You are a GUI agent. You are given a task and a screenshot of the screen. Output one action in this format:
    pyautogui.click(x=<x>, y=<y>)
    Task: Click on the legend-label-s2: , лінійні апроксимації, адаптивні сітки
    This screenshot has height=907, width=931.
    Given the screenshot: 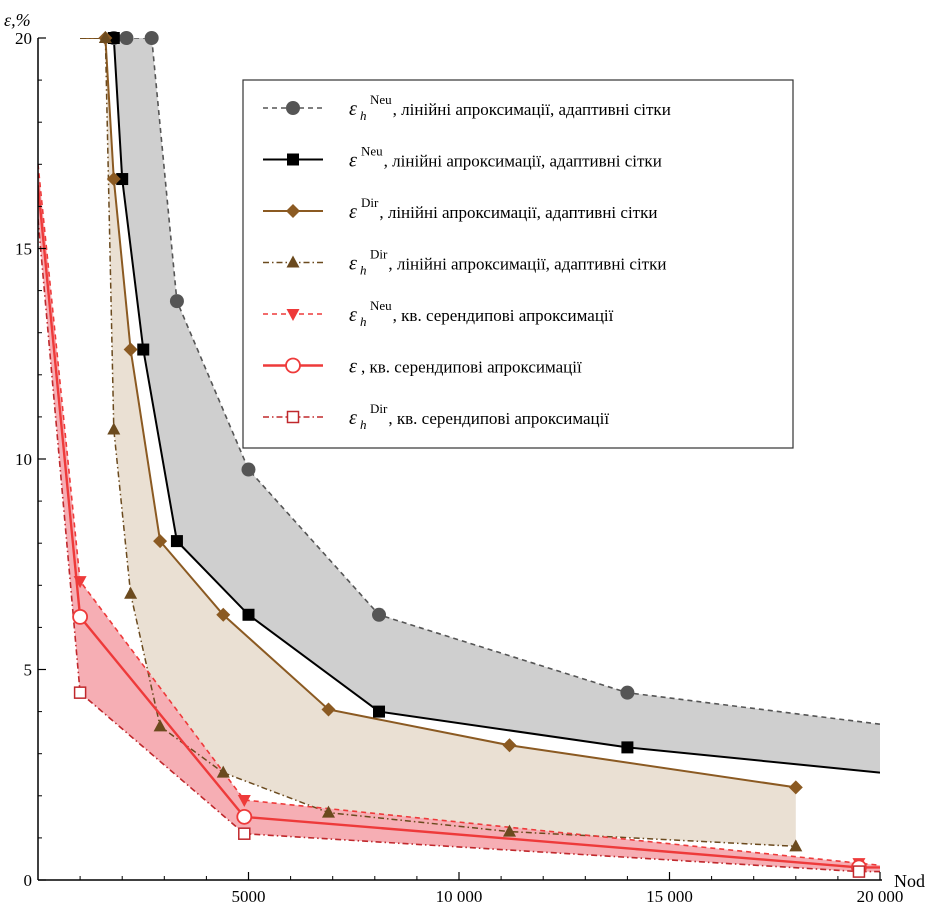 What is the action you would take?
    pyautogui.click(x=523, y=161)
    